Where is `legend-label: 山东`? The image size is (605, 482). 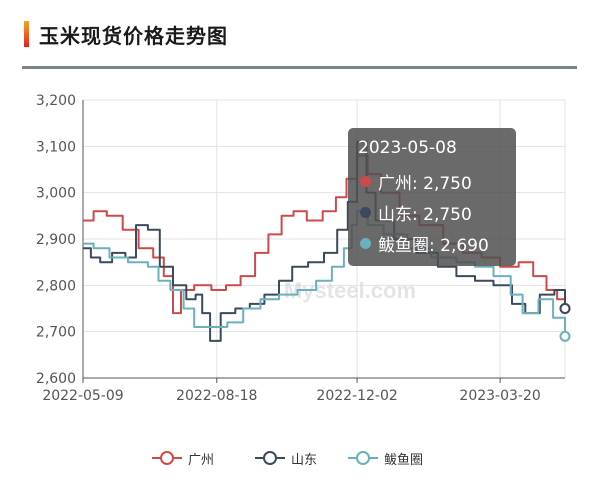
legend-label: 山东 is located at coordinates (304, 460).